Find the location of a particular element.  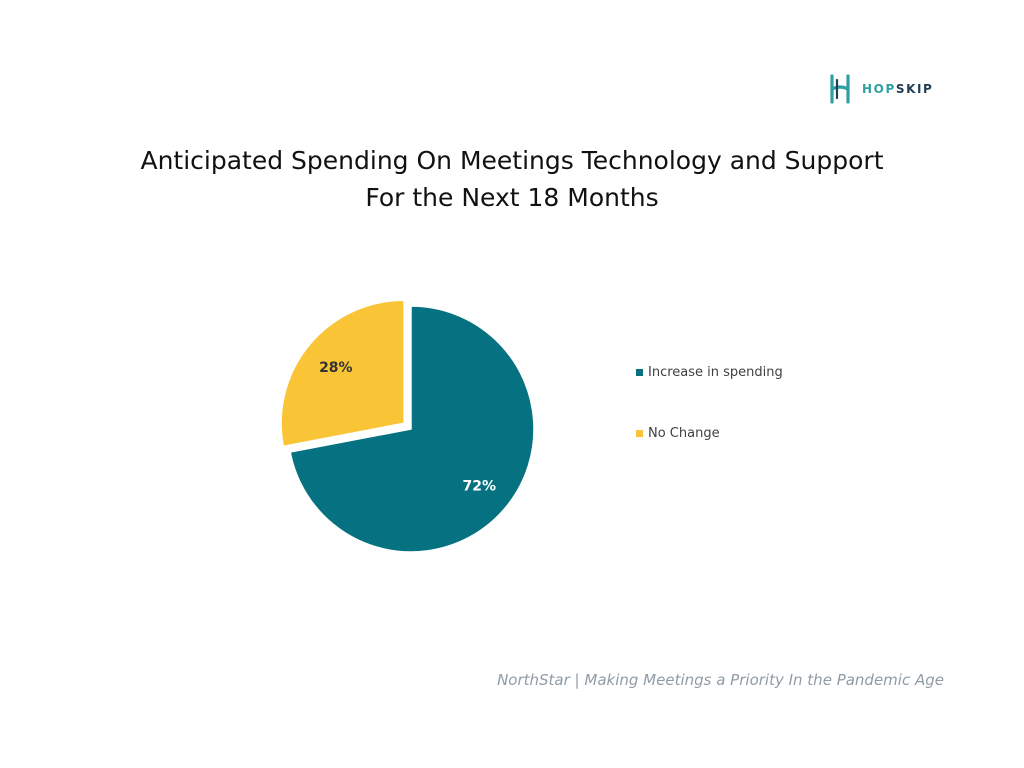

legend-label-0: Increase in spending is located at coordinates (715, 372).